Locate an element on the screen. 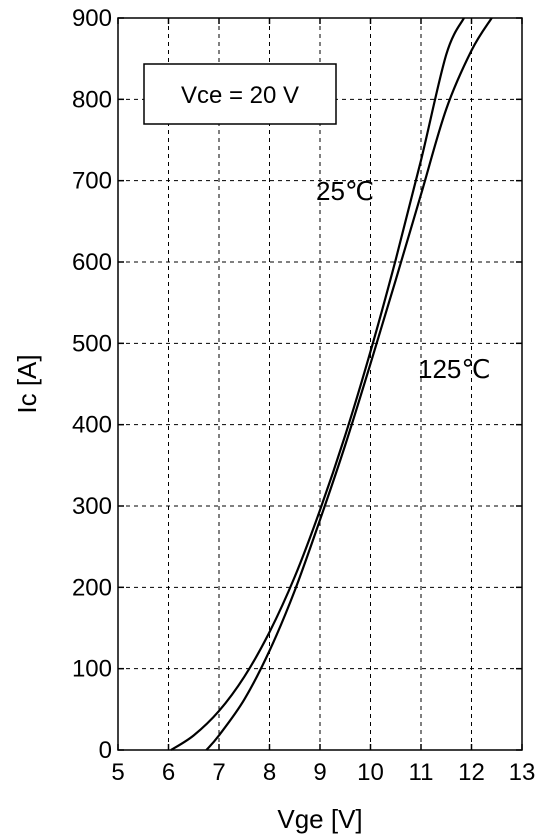  y-tick-label: 800 is located at coordinates (92, 99).